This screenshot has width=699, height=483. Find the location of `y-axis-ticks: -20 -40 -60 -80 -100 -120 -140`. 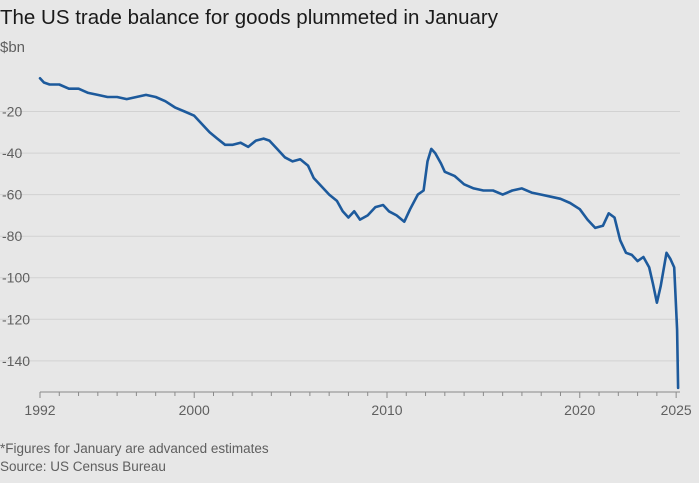

y-axis-ticks: -20 -40 -60 -80 -100 -120 -140 is located at coordinates (16, 236).